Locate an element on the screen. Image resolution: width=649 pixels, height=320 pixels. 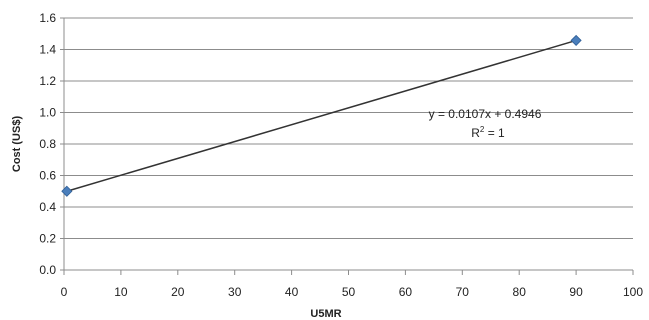
y-axis-ticks: 0.0 0.2 0.4 0.6 0.8 1.0 1.2 1.4 1.6 is located at coordinates (51, 144).